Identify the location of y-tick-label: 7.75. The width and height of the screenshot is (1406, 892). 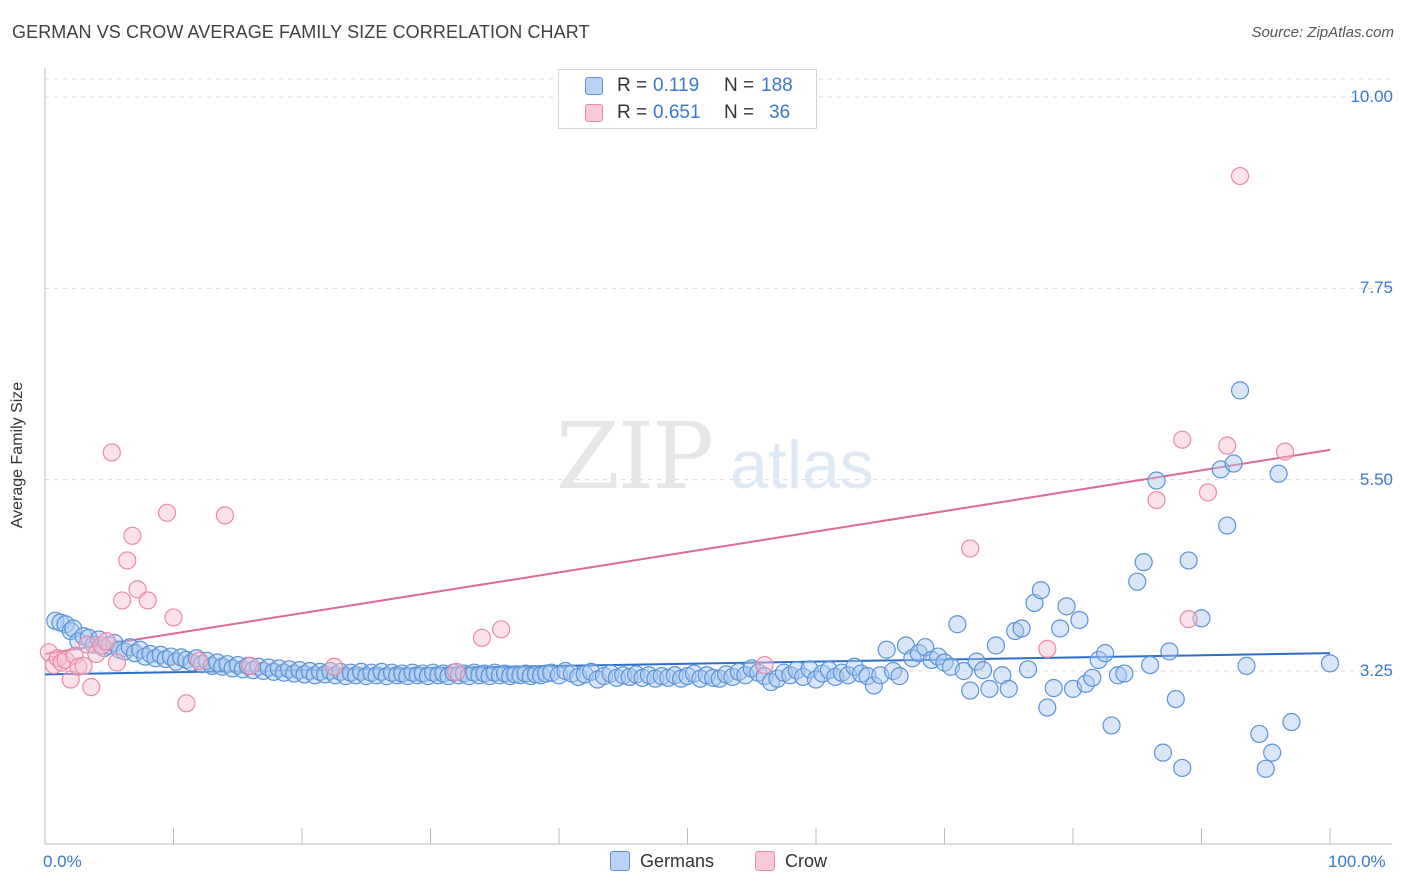
(1376, 288).